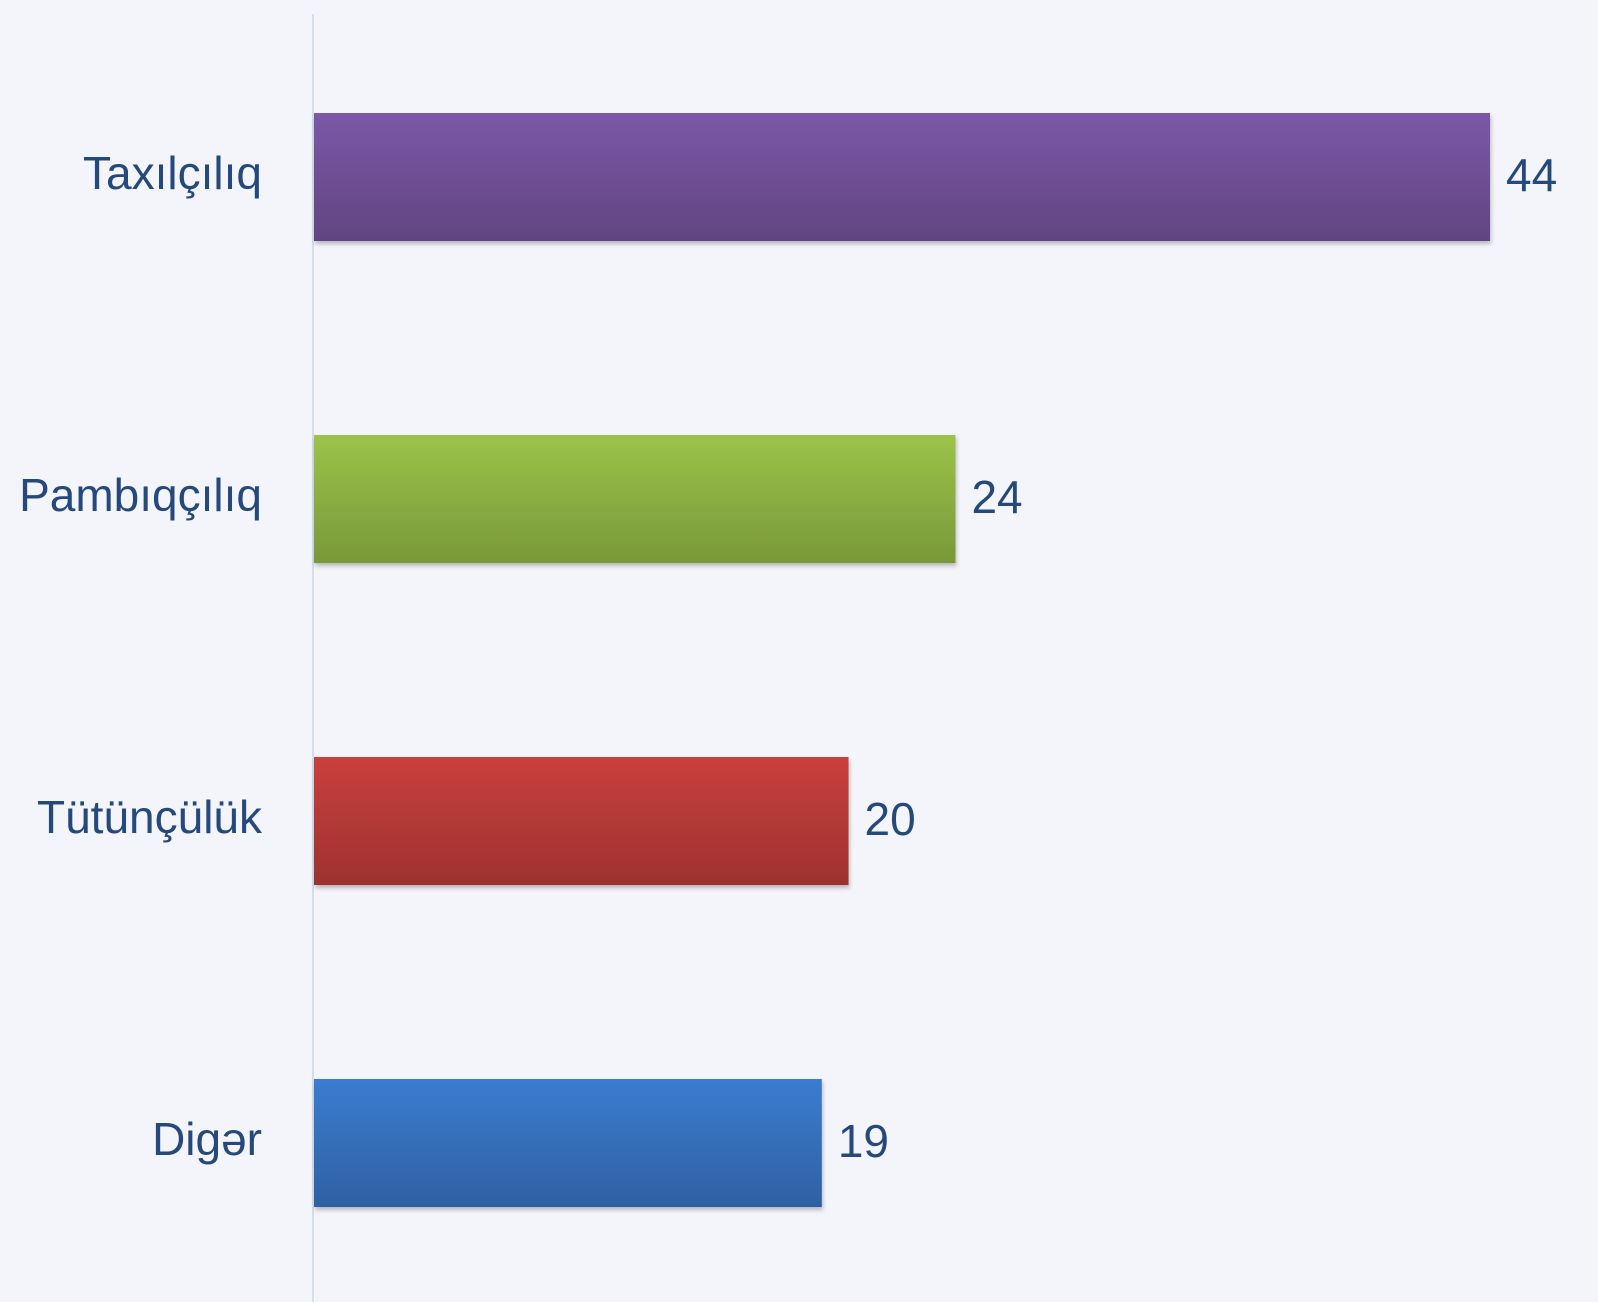 The height and width of the screenshot is (1302, 1598). What do you see at coordinates (150, 817) in the screenshot?
I see `category-label: Tütünçülük` at bounding box center [150, 817].